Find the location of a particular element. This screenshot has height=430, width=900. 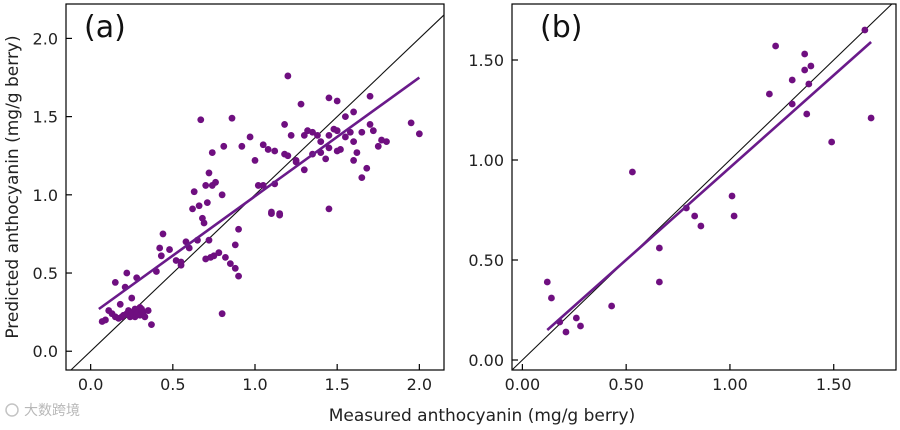

panel-a-y-tick-label: 1.5 is located at coordinates (45, 117).